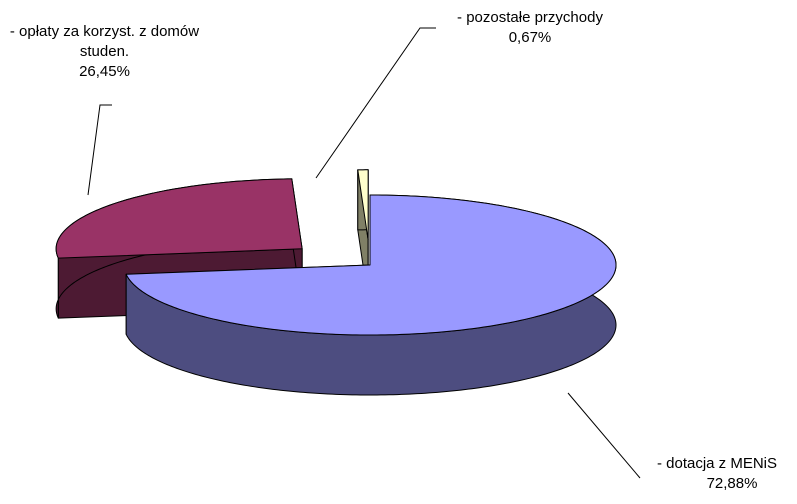 Image resolution: width=797 pixels, height=504 pixels. What do you see at coordinates (717, 463) in the screenshot?
I see `category-label: - dotacja z MENiS` at bounding box center [717, 463].